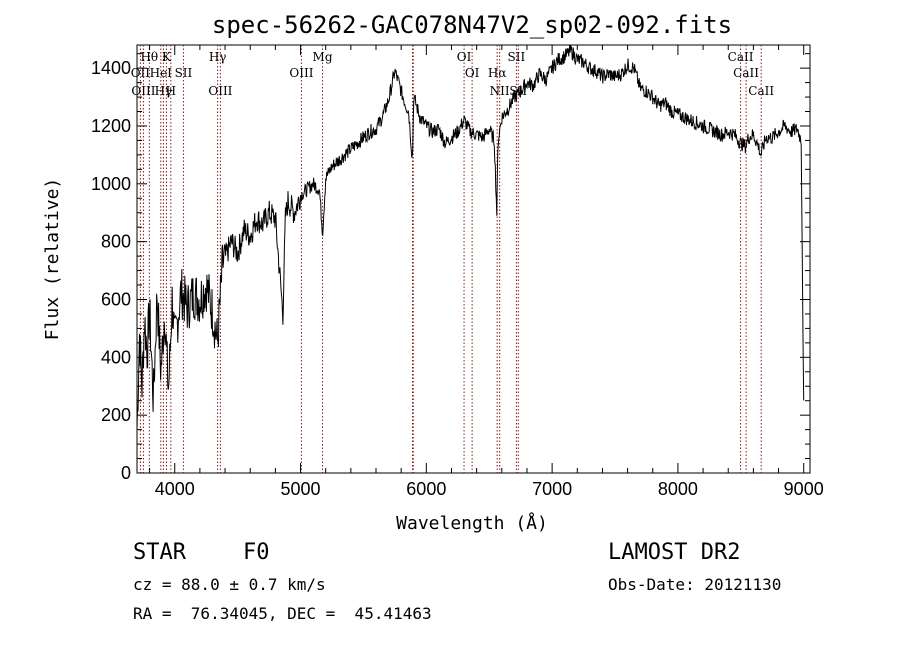  I want to click on y-tick-label: 600, so click(116, 299).